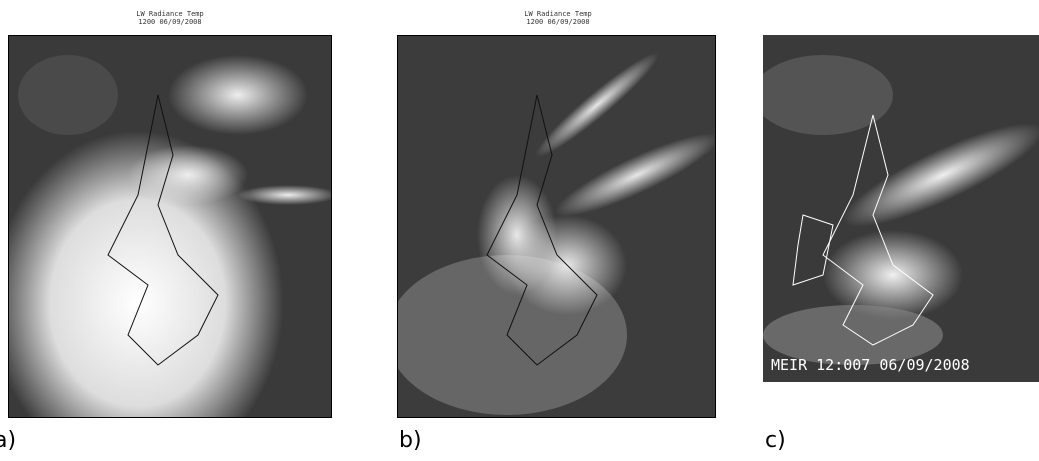 This screenshot has width=1039, height=461. What do you see at coordinates (775, 440) in the screenshot?
I see `panel-label: c)` at bounding box center [775, 440].